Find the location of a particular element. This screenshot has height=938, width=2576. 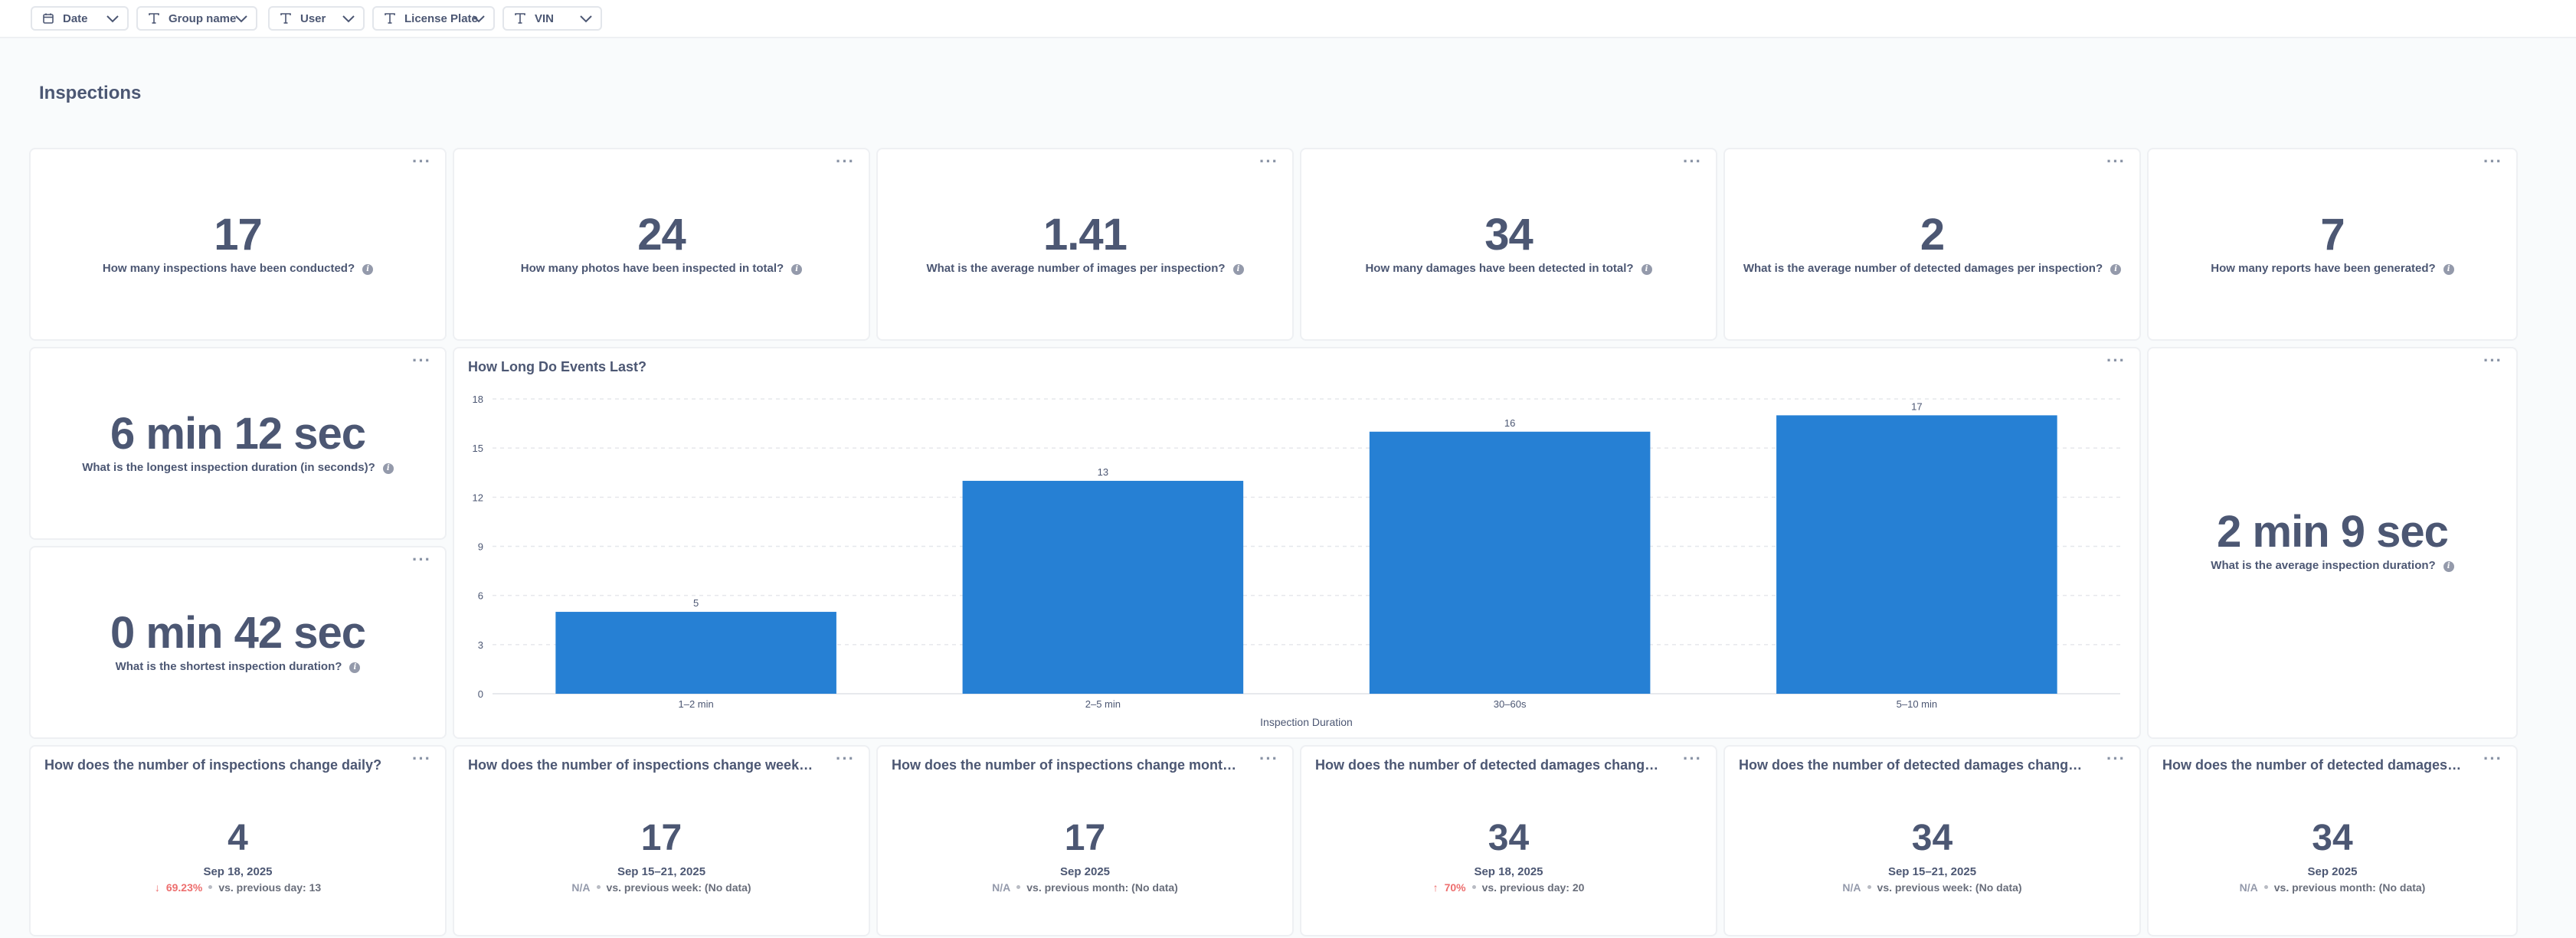

trend-comparison: ↓ 69.23% vs. previous day: 13 is located at coordinates (238, 888).